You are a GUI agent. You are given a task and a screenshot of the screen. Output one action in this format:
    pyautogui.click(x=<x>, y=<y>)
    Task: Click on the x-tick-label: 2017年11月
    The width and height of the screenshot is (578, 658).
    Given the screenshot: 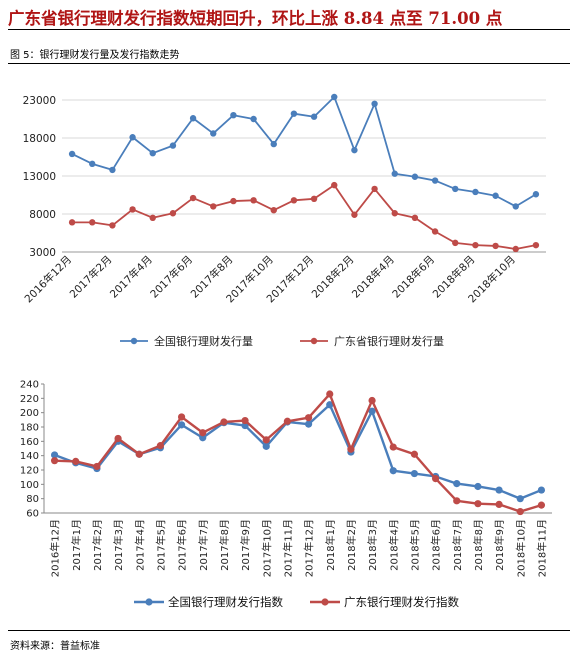 What is the action you would take?
    pyautogui.click(x=287, y=548)
    